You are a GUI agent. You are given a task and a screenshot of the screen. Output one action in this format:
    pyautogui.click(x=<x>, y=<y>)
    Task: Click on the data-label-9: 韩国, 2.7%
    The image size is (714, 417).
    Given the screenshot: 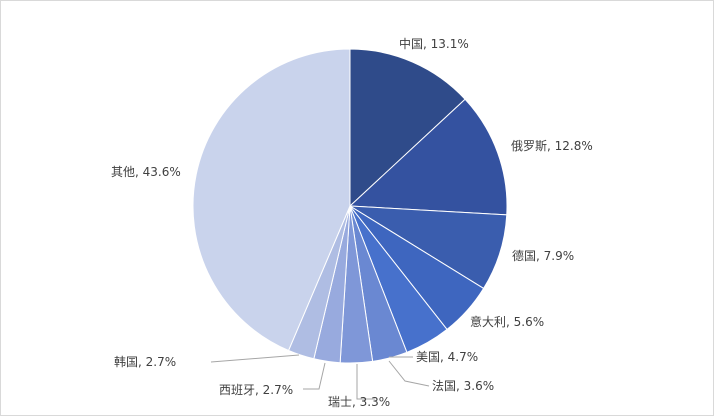 What is the action you would take?
    pyautogui.click(x=145, y=361)
    